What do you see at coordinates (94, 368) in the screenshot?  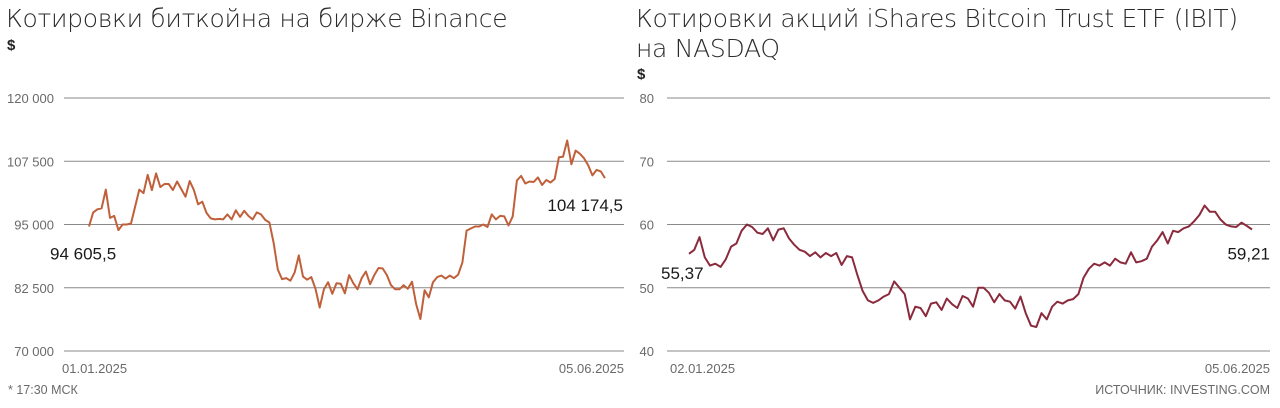 I see `x-tick-label: 01.01.2025` at bounding box center [94, 368].